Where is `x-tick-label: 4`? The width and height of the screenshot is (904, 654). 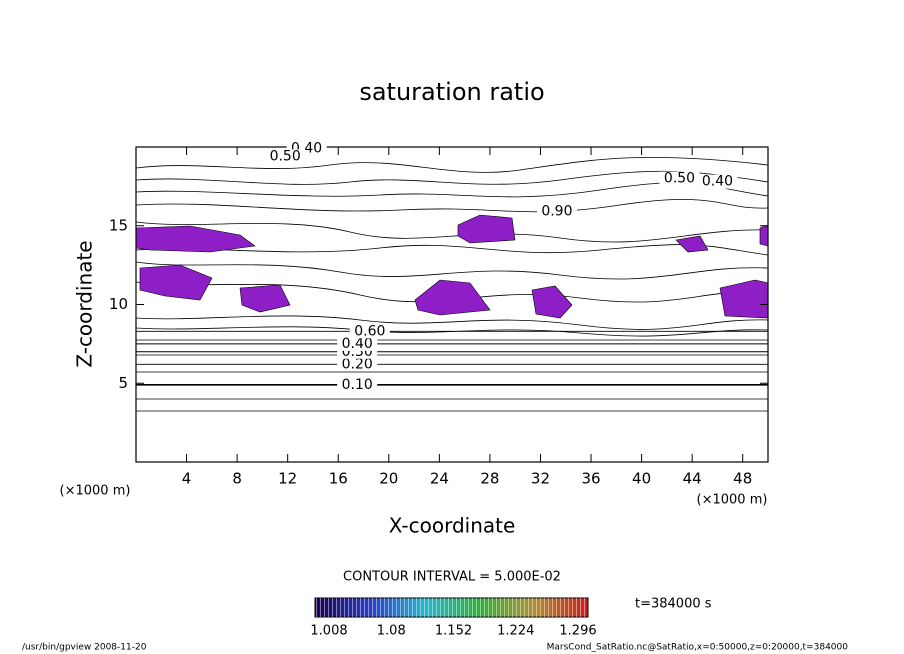 x-tick-label: 4 is located at coordinates (187, 479).